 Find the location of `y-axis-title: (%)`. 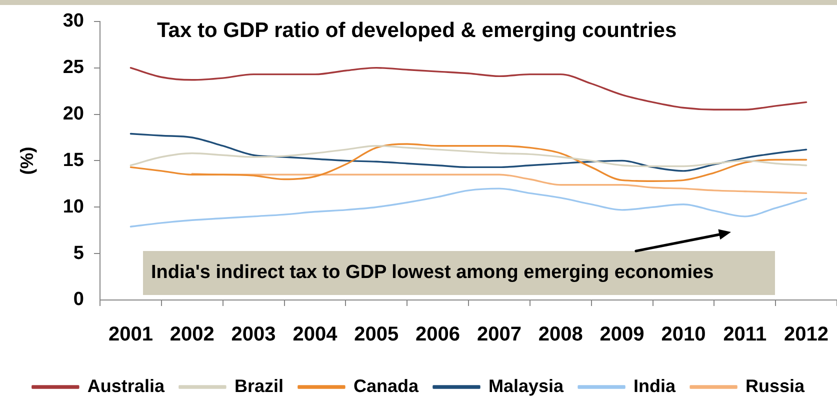

y-axis-title: (%) is located at coordinates (26, 160).